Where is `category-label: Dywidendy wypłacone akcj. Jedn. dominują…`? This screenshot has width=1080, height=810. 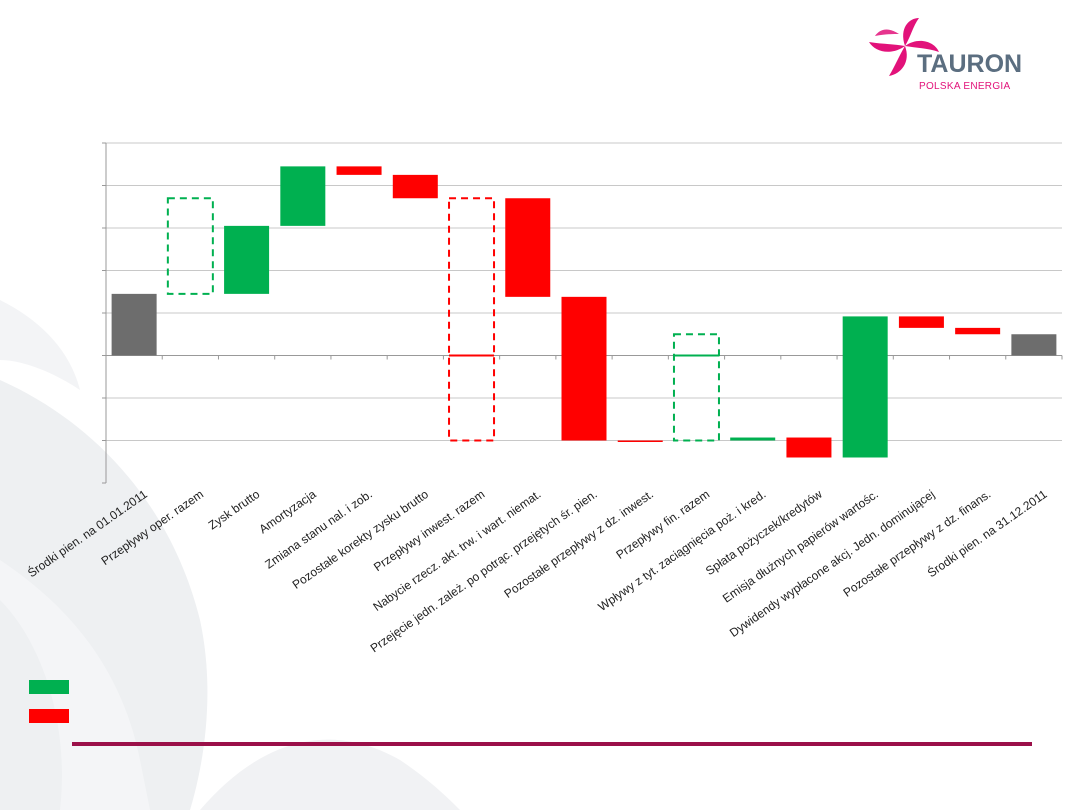 category-label: Dywidendy wypłacone akcj. Jedn. dominują… is located at coordinates (832, 563).